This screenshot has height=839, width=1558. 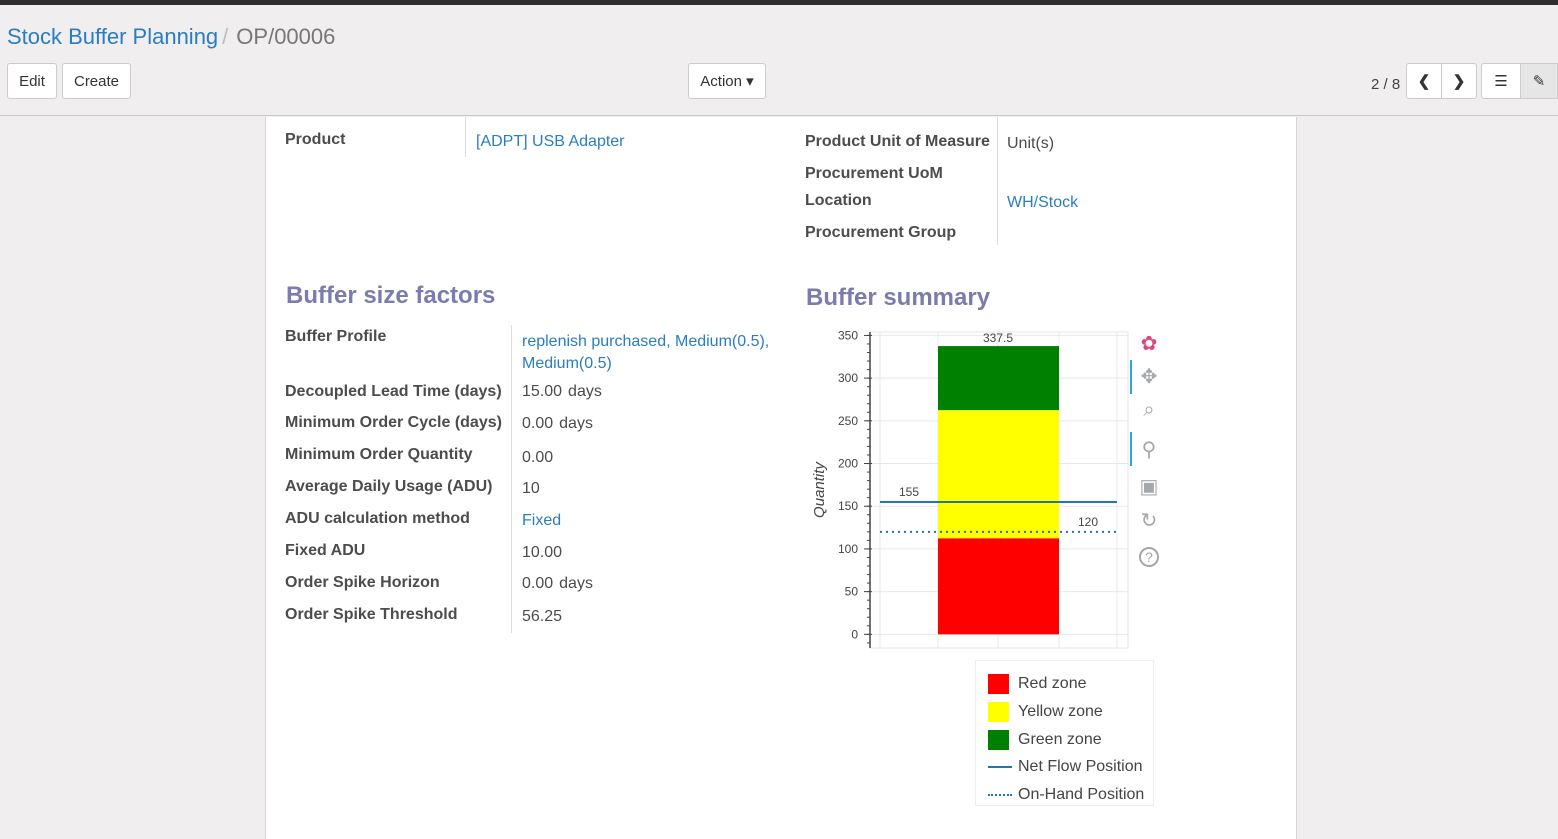 I want to click on product-label: Product, so click(x=315, y=139).